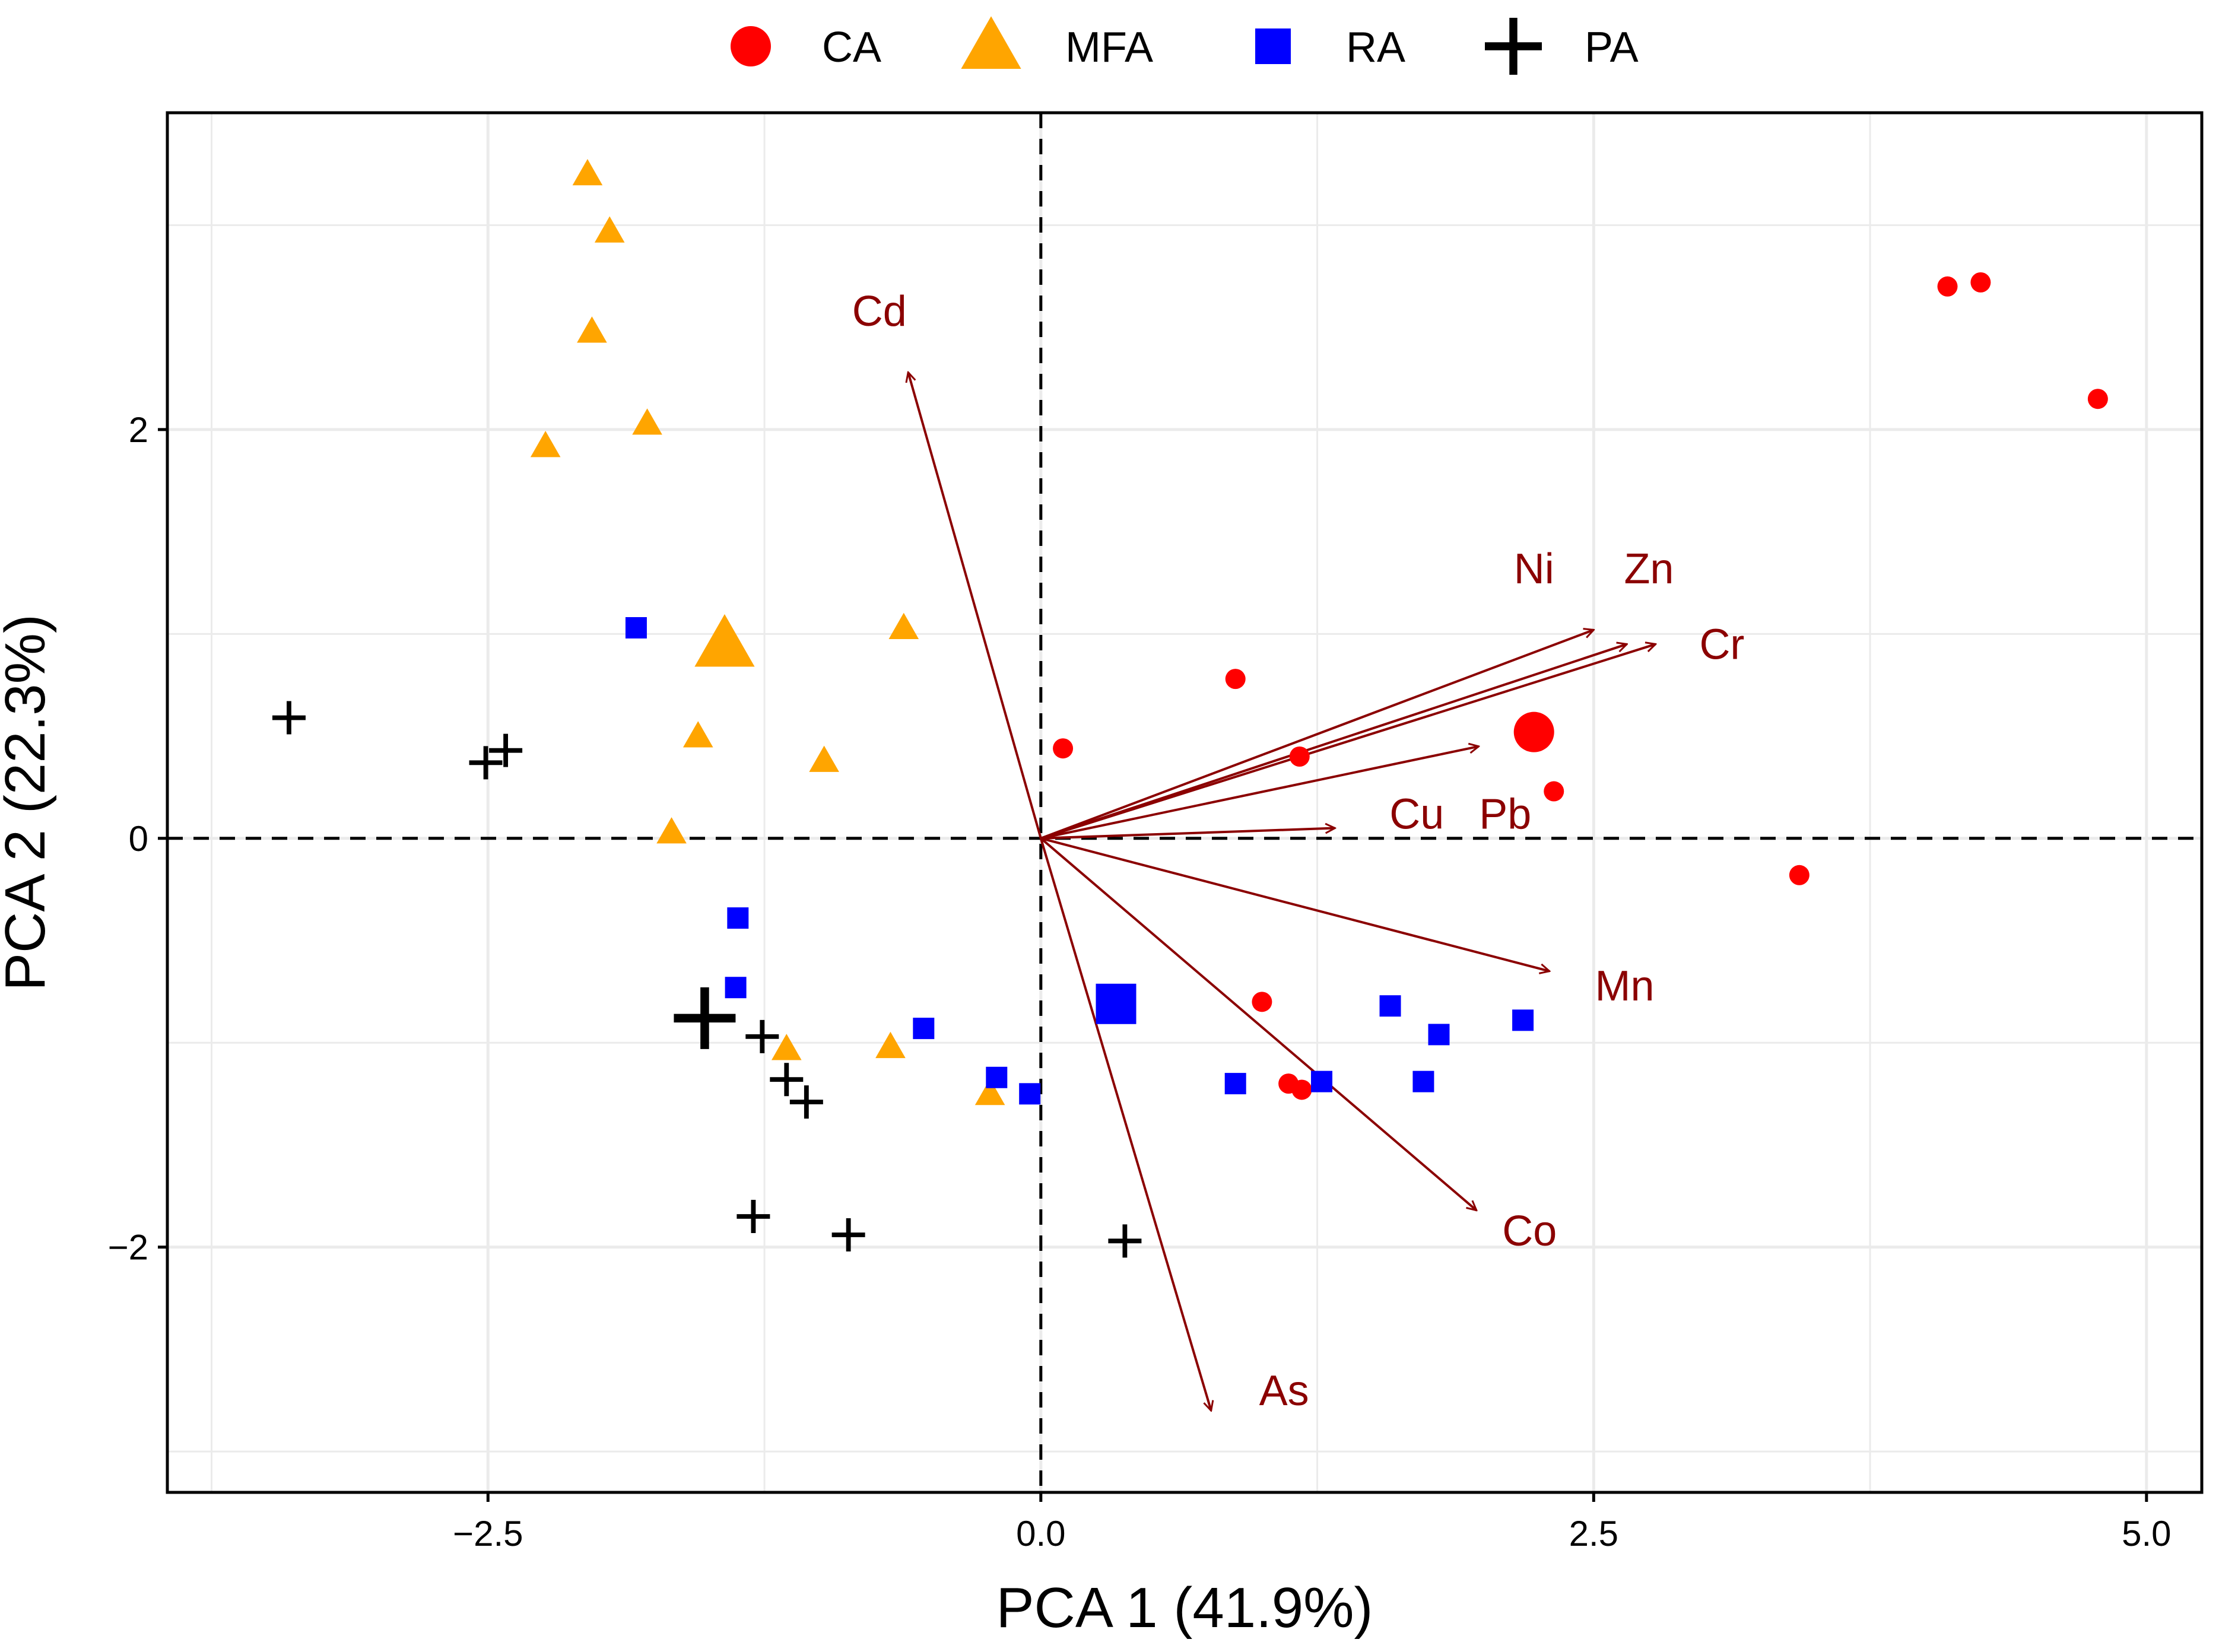  I want to click on ra-centroid, so click(1116, 1003).